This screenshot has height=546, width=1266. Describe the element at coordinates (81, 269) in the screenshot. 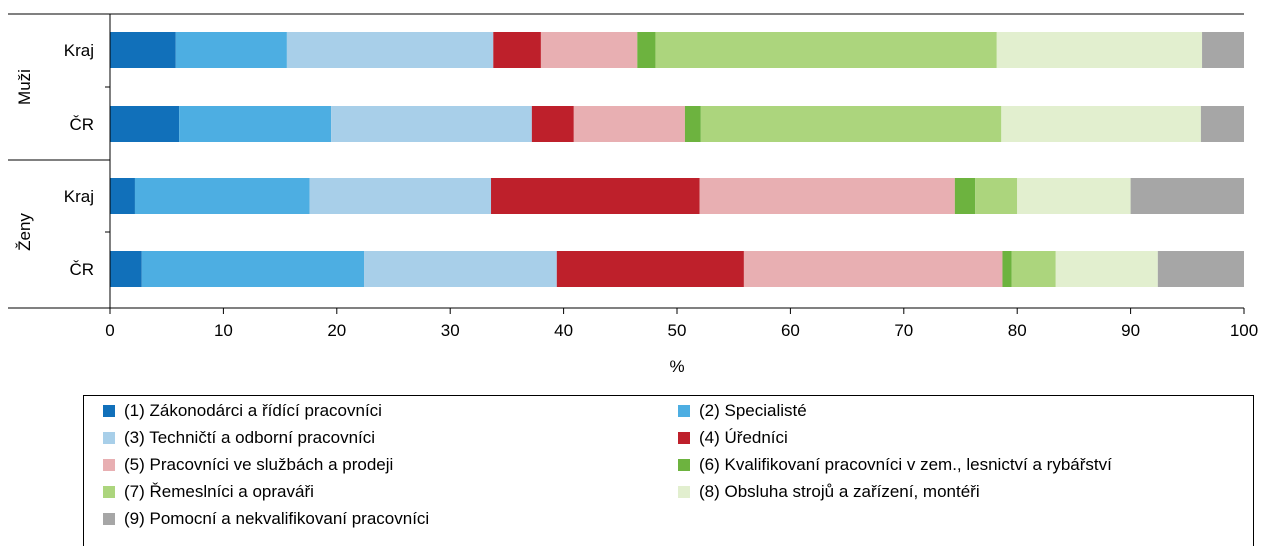

I see `category-label-4: ČR` at that location.